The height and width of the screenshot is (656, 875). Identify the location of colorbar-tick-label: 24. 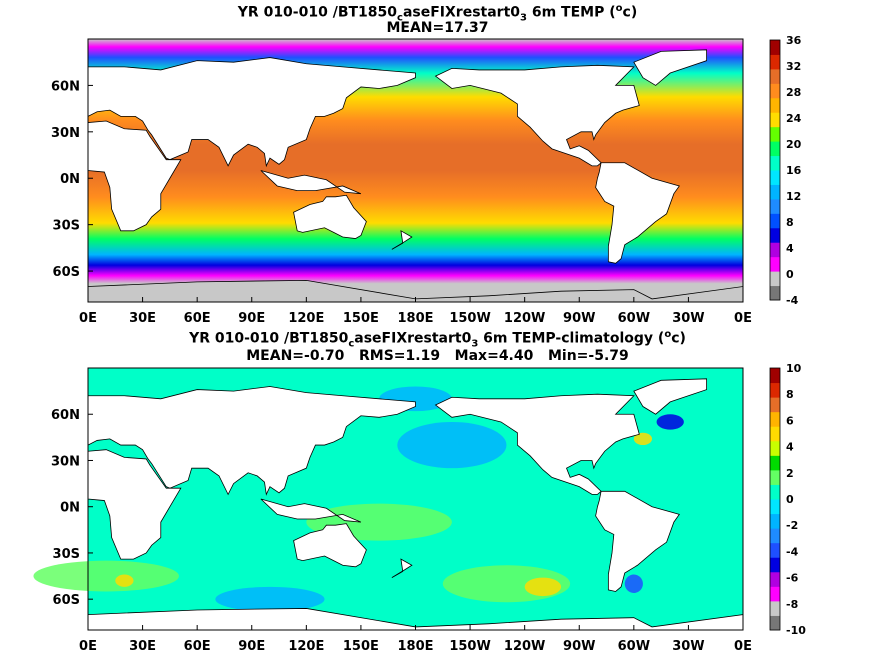
(794, 118).